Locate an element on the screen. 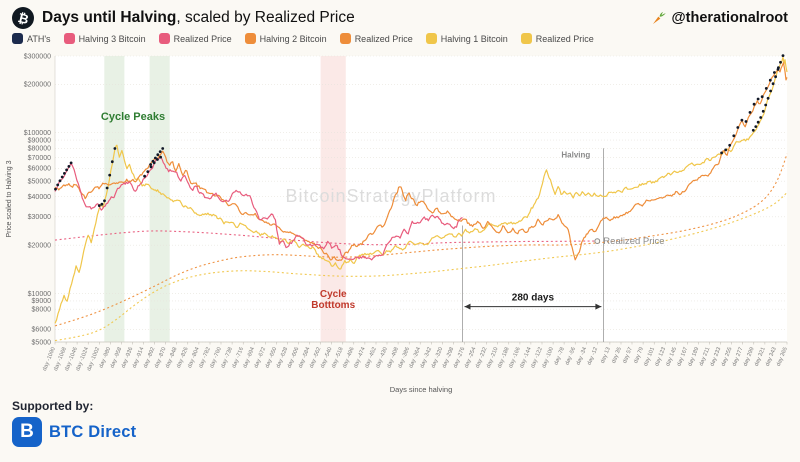  btcdirect-logo: B BTC Direct is located at coordinates (400, 432).